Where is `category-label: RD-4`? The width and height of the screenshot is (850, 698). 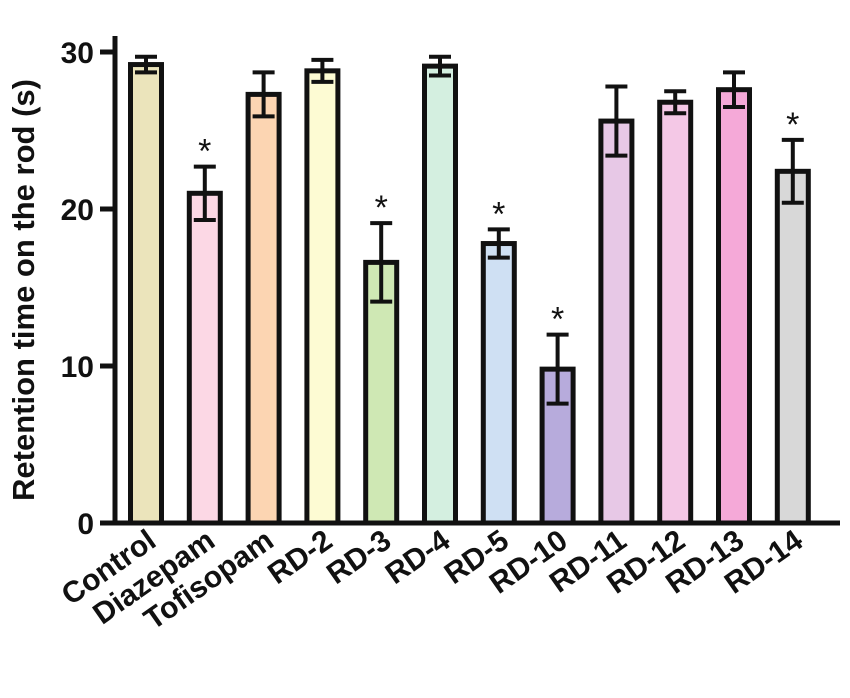
category-label: RD-4 is located at coordinates (418, 557).